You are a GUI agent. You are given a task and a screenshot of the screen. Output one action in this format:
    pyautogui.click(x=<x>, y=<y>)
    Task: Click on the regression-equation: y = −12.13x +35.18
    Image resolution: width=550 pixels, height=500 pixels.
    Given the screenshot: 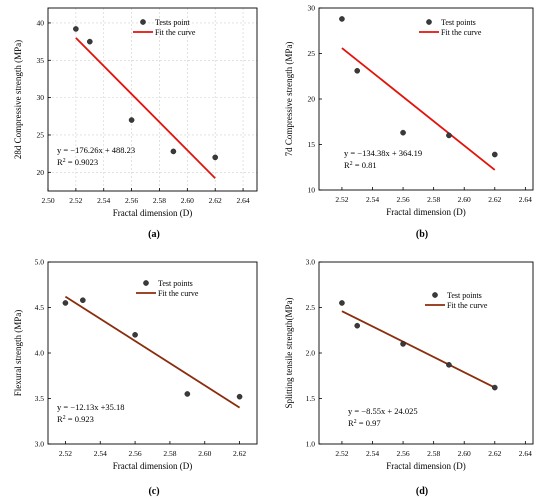 What is the action you would take?
    pyautogui.click(x=91, y=407)
    